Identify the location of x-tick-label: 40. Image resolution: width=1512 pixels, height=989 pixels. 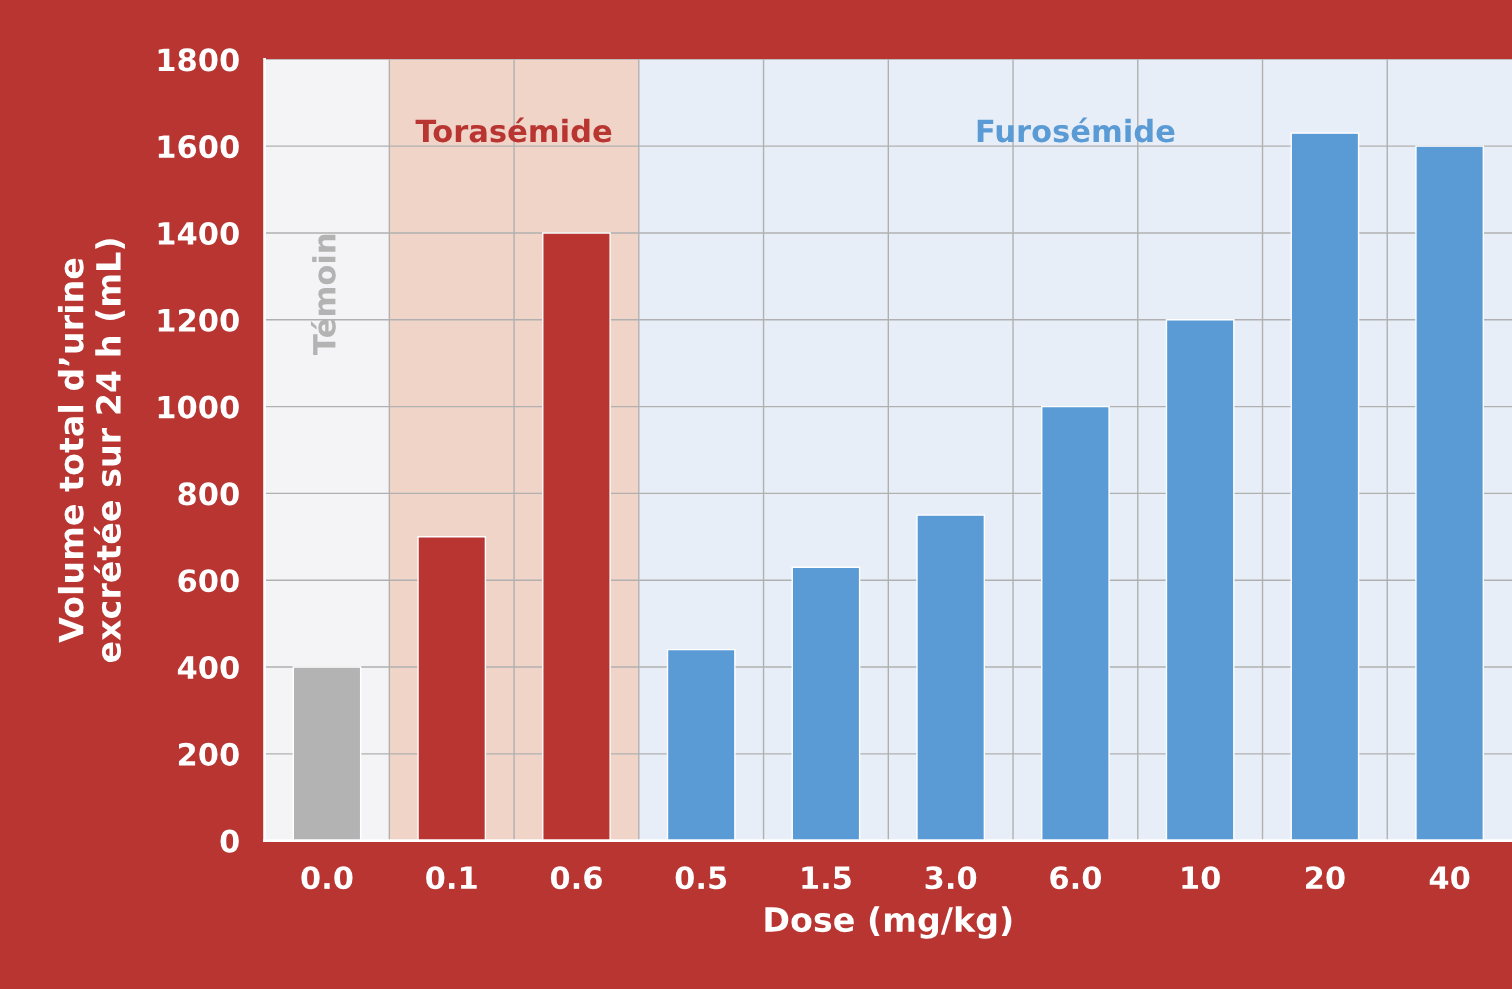
(1449, 878).